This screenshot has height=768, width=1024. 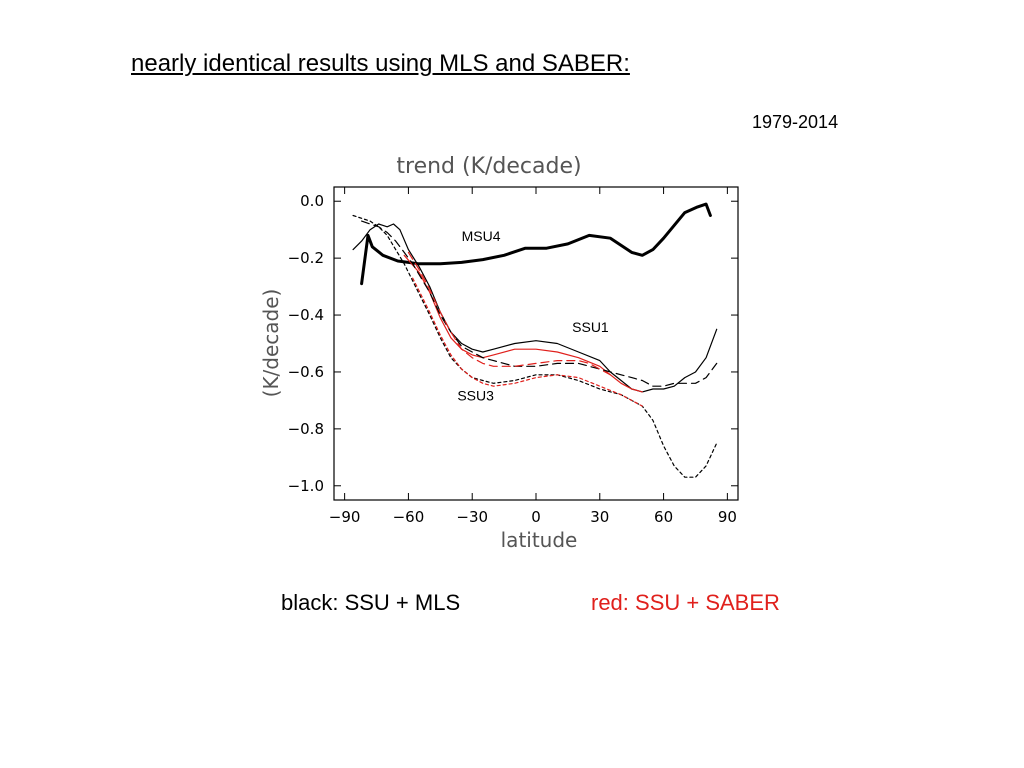 I want to click on x-tick-label: 90, so click(x=727, y=517).